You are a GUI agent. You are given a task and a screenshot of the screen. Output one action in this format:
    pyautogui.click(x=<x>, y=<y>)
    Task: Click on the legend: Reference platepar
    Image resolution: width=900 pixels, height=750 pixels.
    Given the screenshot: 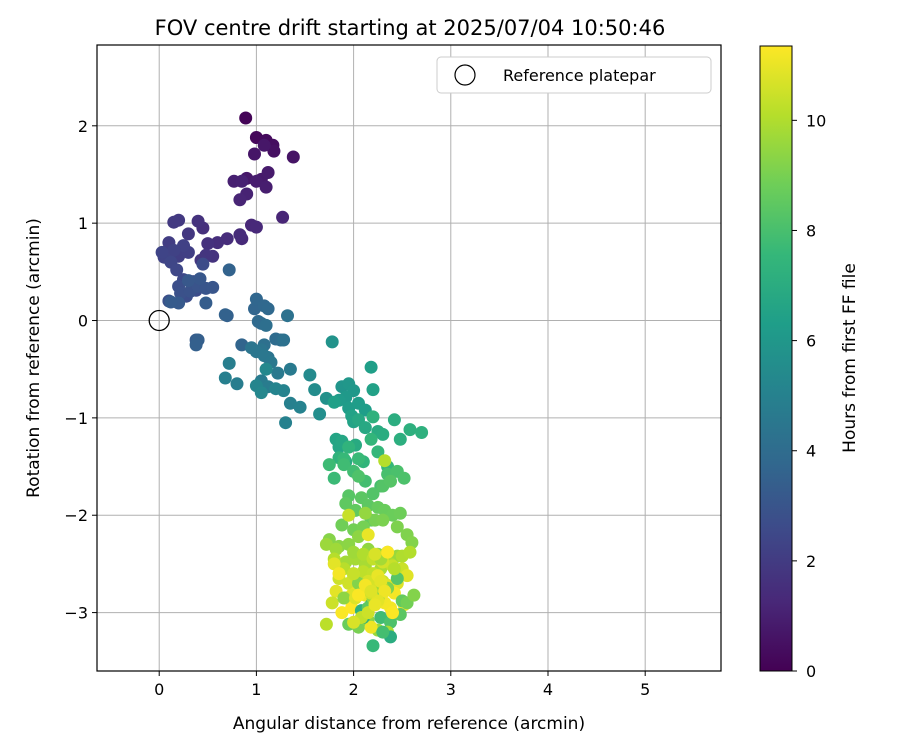 What is the action you would take?
    pyautogui.click(x=574, y=75)
    